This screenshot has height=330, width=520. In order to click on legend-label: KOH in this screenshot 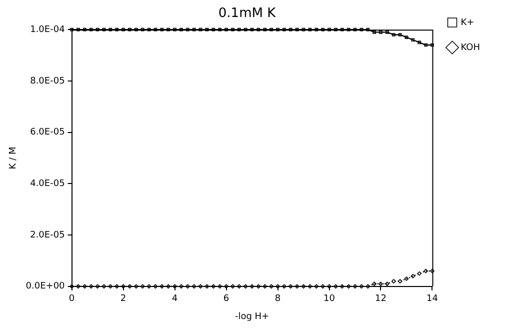, I will do `click(470, 47)`.